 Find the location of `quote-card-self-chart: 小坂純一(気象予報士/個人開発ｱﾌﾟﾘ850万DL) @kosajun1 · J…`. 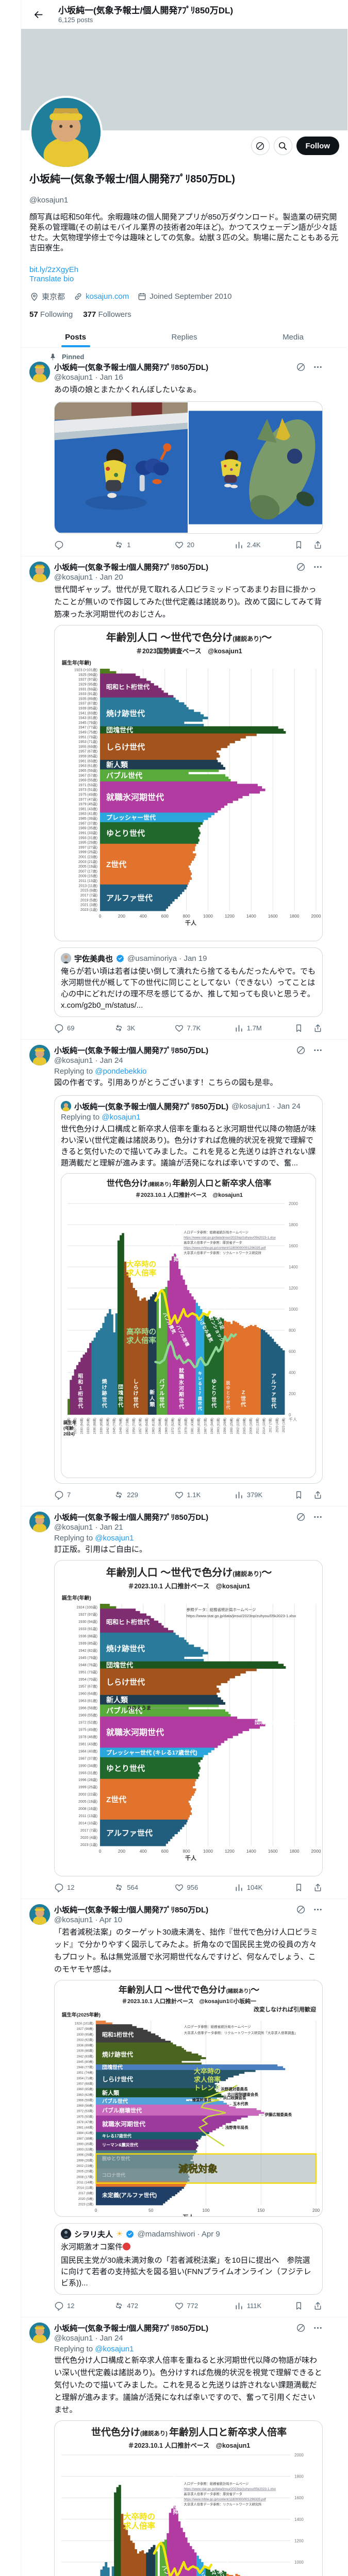

quote-card-self-chart: 小坂純一(気象予報士/個人開発ｱﾌﾟﾘ850万DL) @kosajun1 · J… is located at coordinates (188, 1289).